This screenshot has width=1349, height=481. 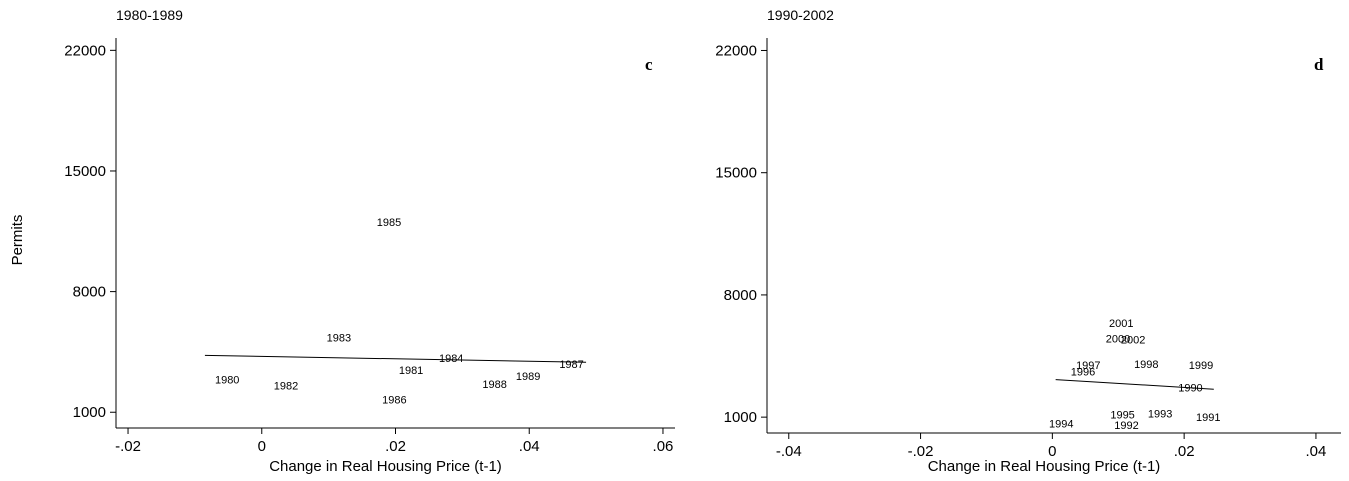 I want to click on x-tick-label: .06, so click(x=663, y=446).